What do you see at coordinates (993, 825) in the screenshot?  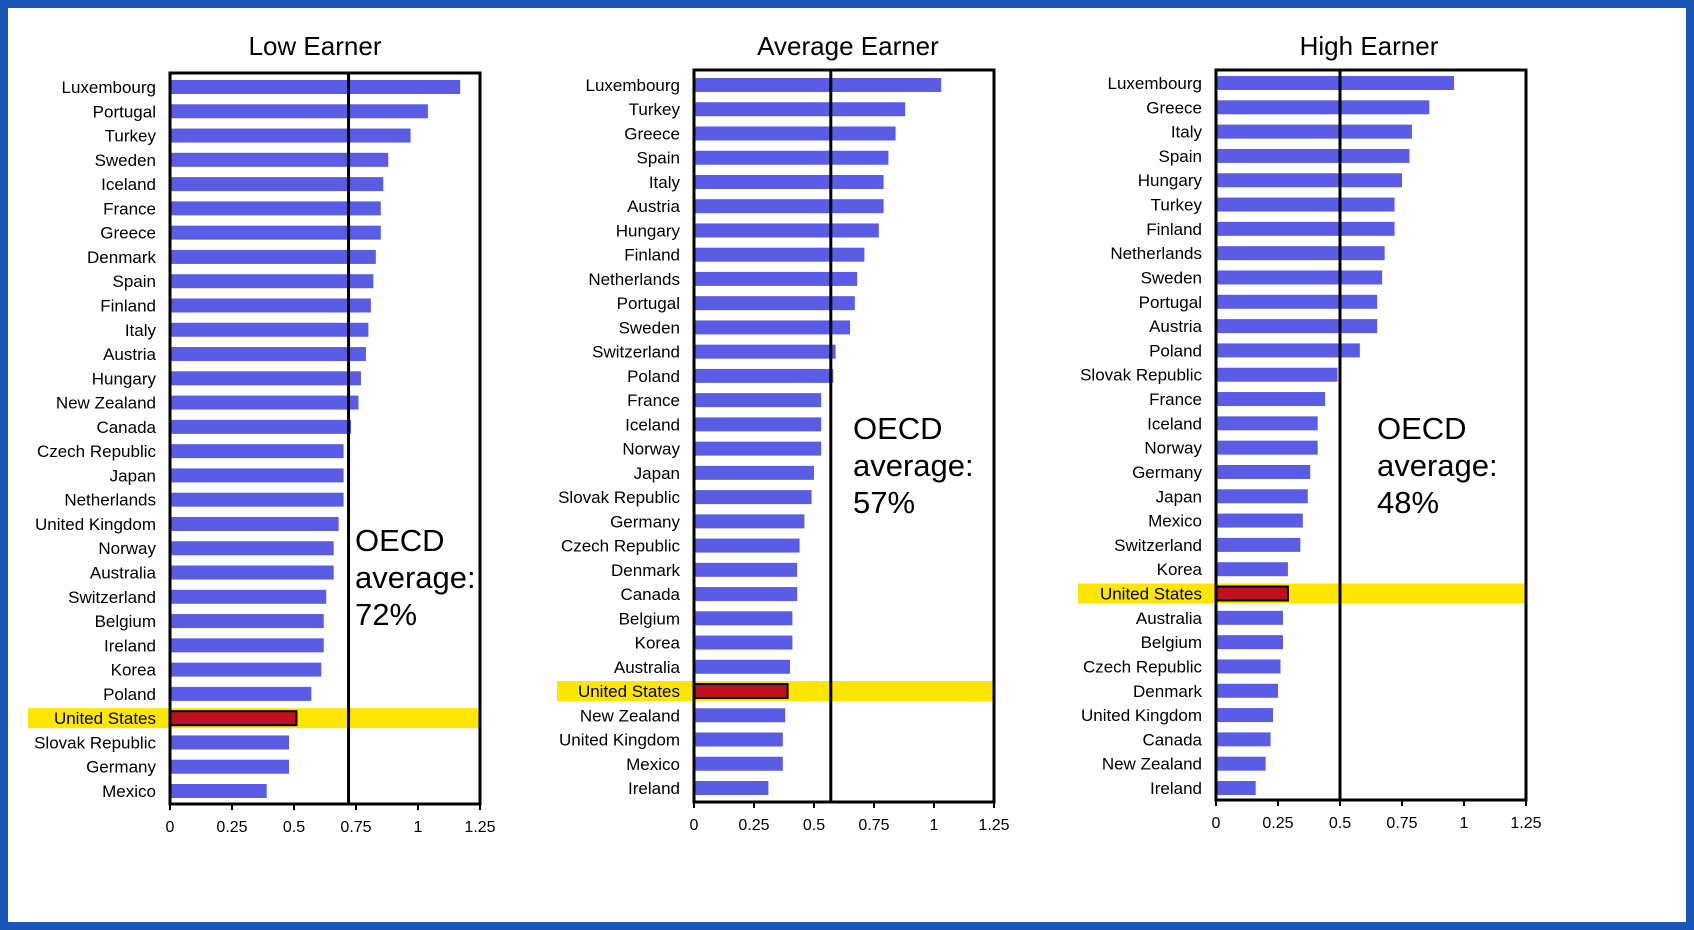 I see `x-tick-label: 1.25` at bounding box center [993, 825].